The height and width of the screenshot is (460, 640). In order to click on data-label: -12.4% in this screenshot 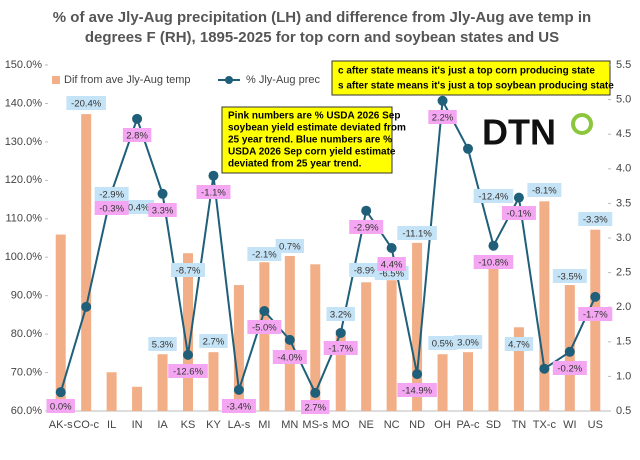, I will do `click(493, 197)`.